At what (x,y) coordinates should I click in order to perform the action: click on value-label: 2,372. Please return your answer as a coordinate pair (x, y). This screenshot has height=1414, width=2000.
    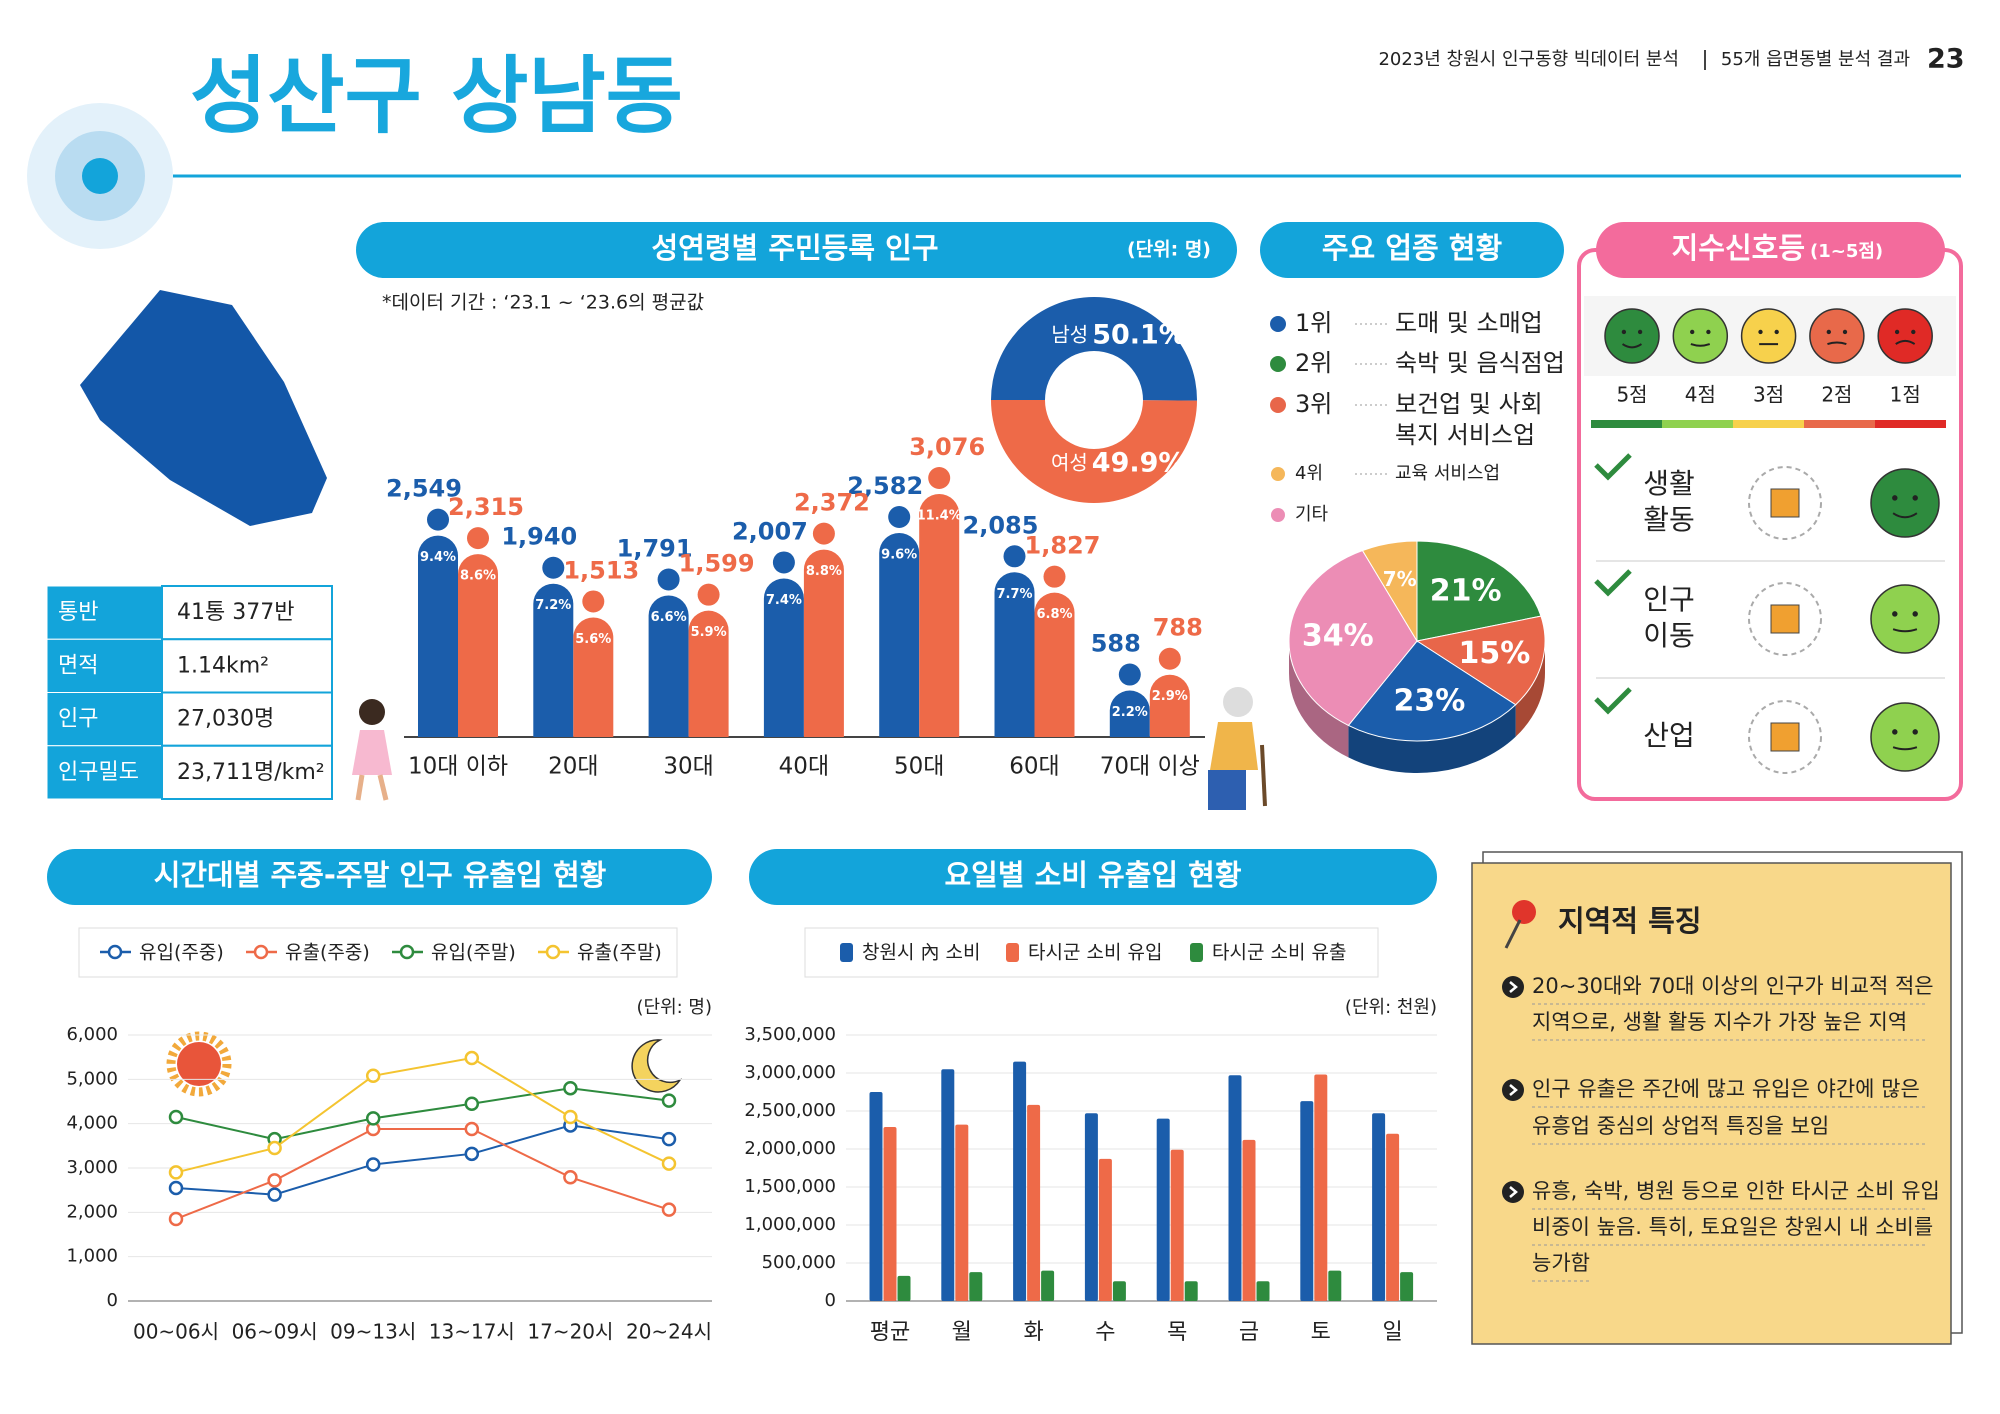
    Looking at the image, I should click on (832, 503).